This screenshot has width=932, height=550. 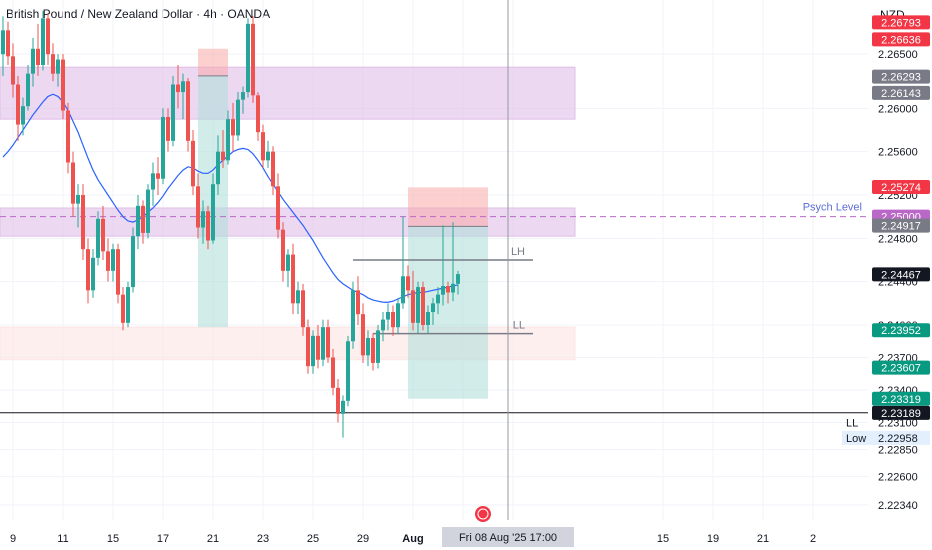 What do you see at coordinates (898, 55) in the screenshot?
I see `y-tick-label: 2.26500` at bounding box center [898, 55].